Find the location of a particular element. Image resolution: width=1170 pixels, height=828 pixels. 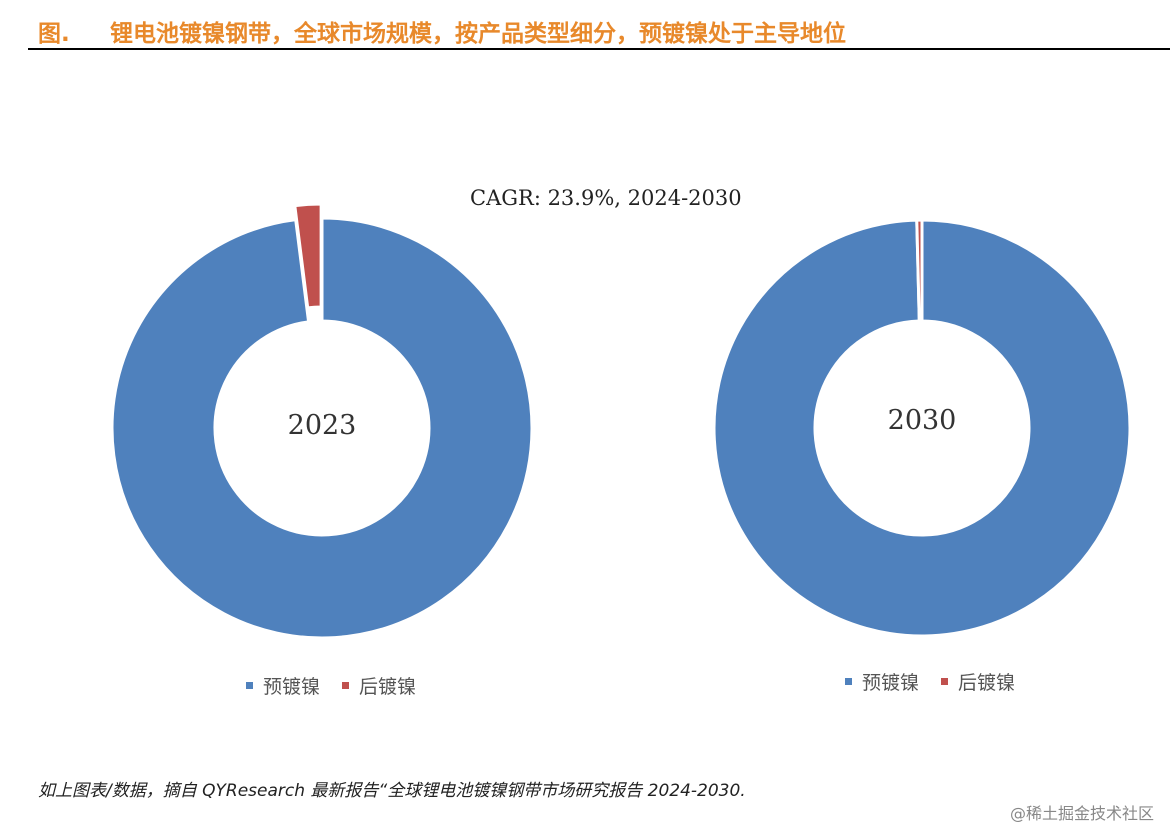

legend-2023: 预镀镍 后镀镍 is located at coordinates (342, 685).